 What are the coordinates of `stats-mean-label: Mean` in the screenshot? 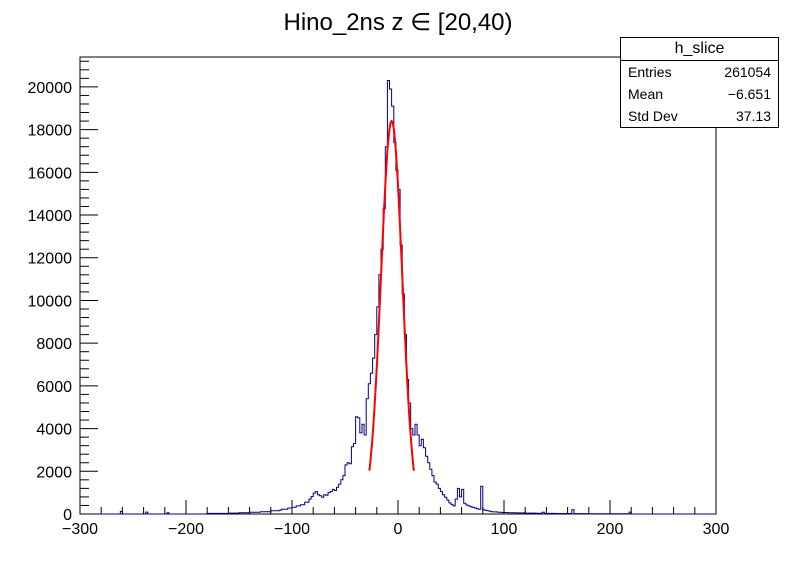 It's located at (646, 94).